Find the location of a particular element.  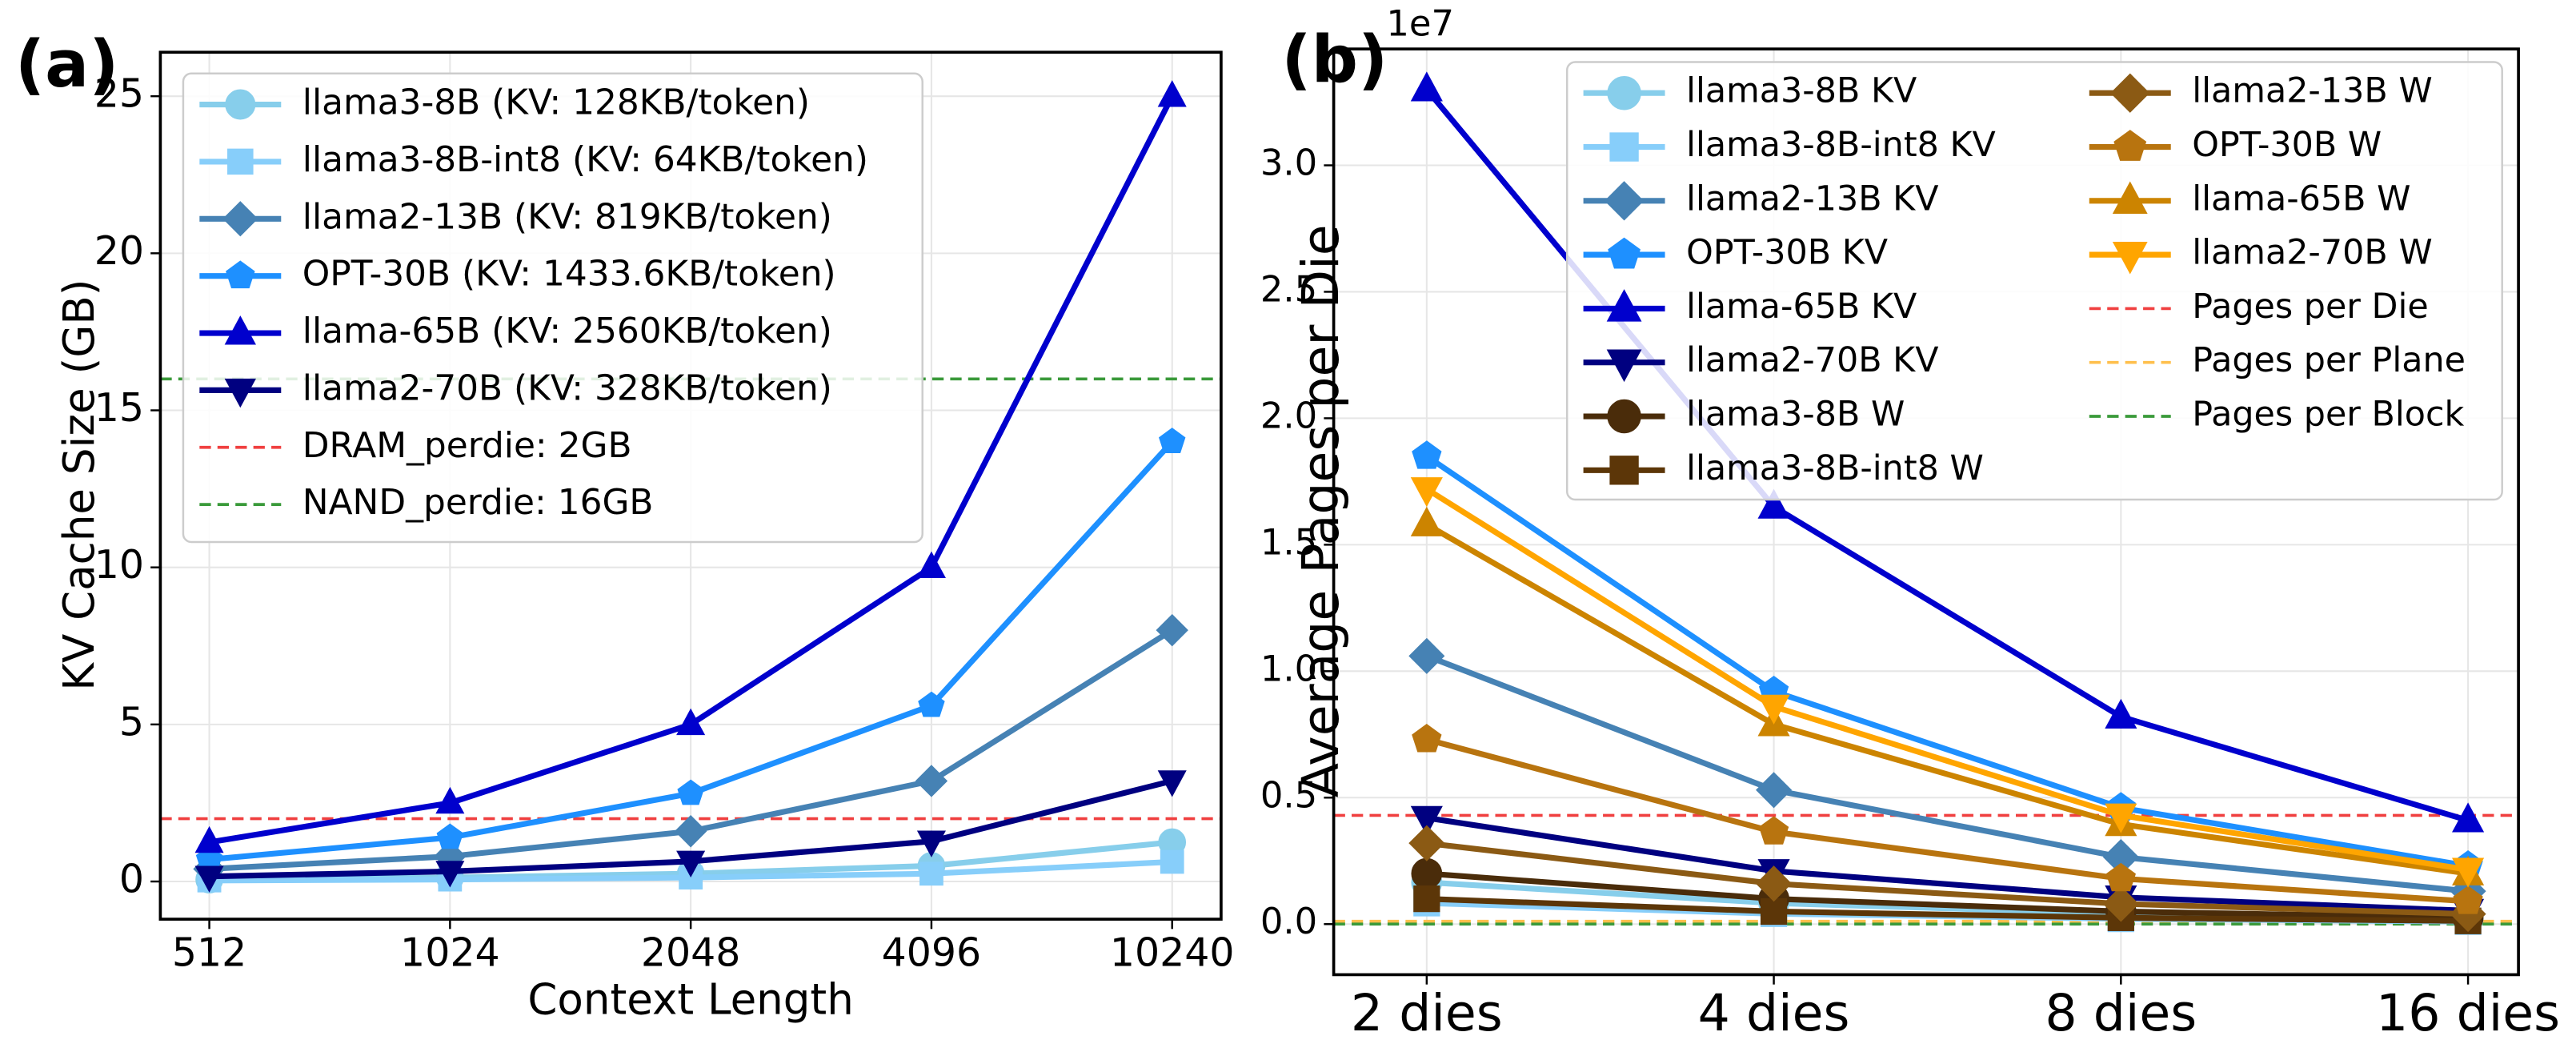

legend-label: llama3-8B (KV: 128KB/token) is located at coordinates (556, 102).